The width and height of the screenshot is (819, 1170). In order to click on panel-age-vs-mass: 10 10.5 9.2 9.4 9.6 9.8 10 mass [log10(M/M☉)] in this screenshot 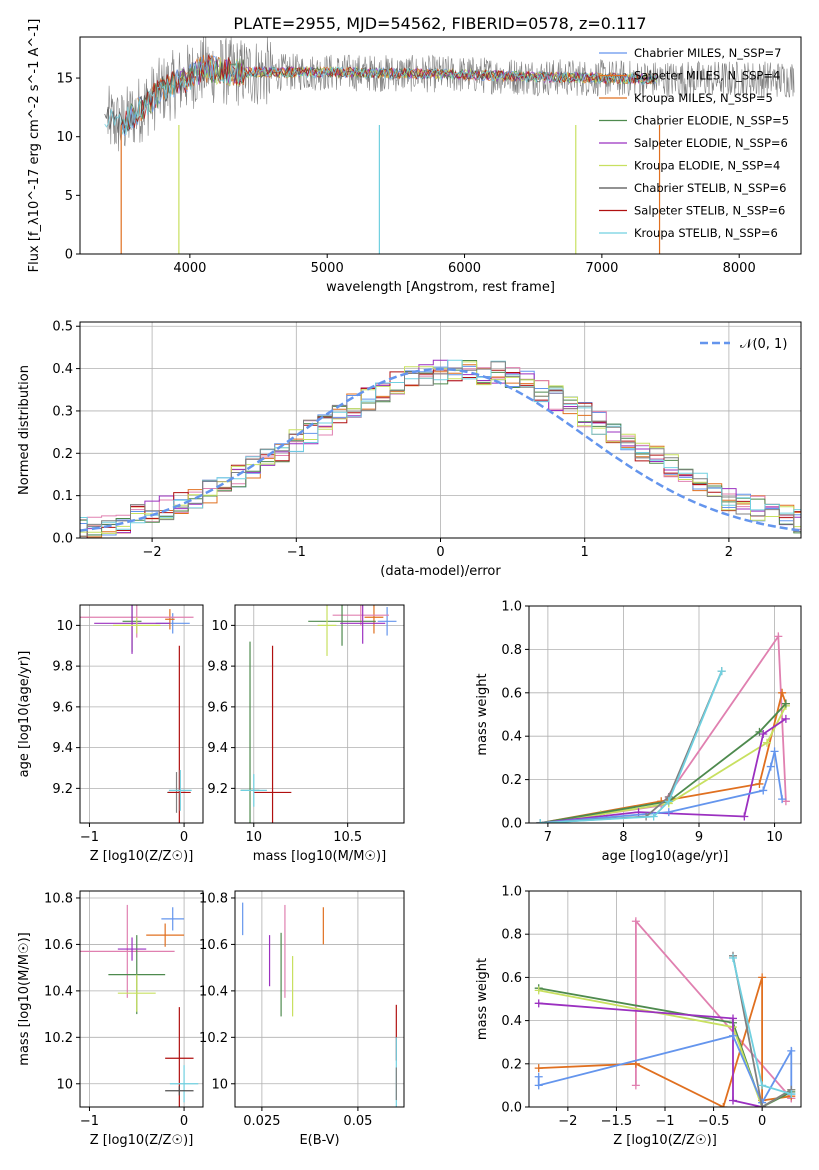, I will do `click(306, 734)`.